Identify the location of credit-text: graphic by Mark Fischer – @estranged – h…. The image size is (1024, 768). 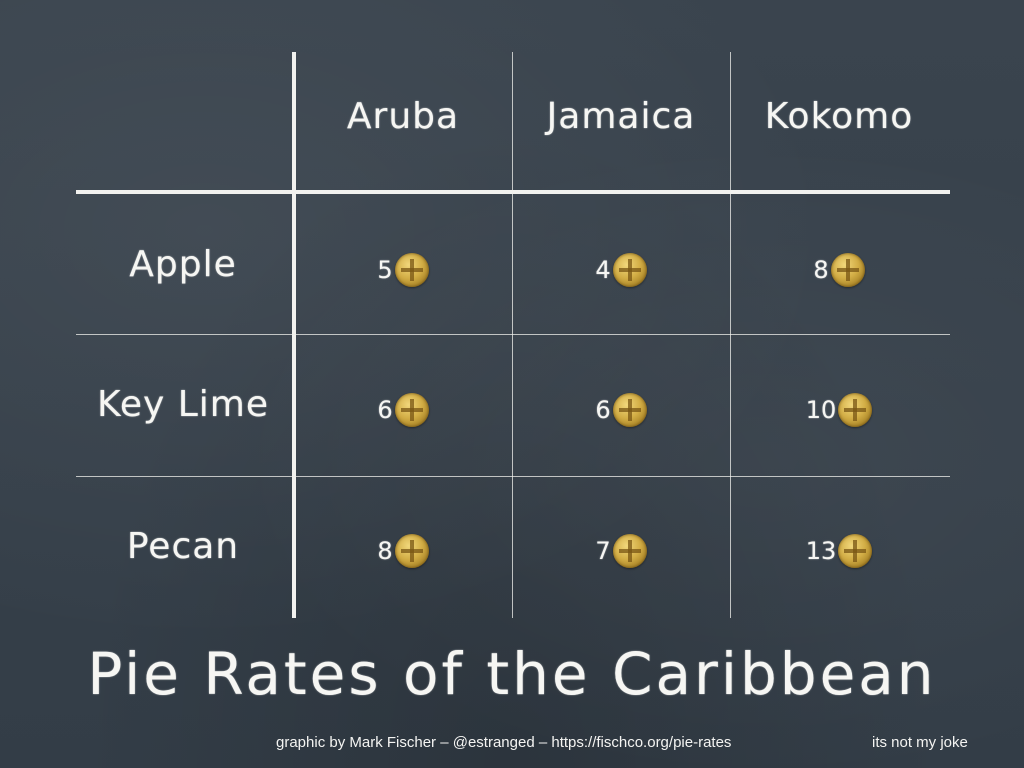
(504, 742).